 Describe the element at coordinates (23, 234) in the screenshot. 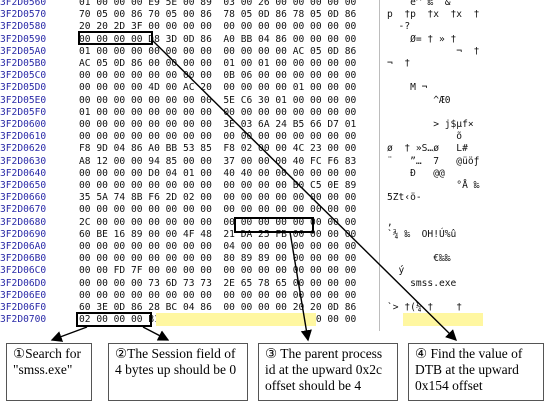

I see `row-address: 3F2D0690` at that location.